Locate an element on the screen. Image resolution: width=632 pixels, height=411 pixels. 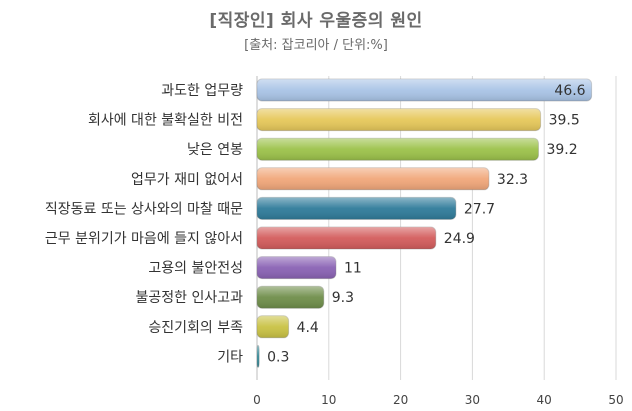
x-tick-label: 40 is located at coordinates (544, 400).